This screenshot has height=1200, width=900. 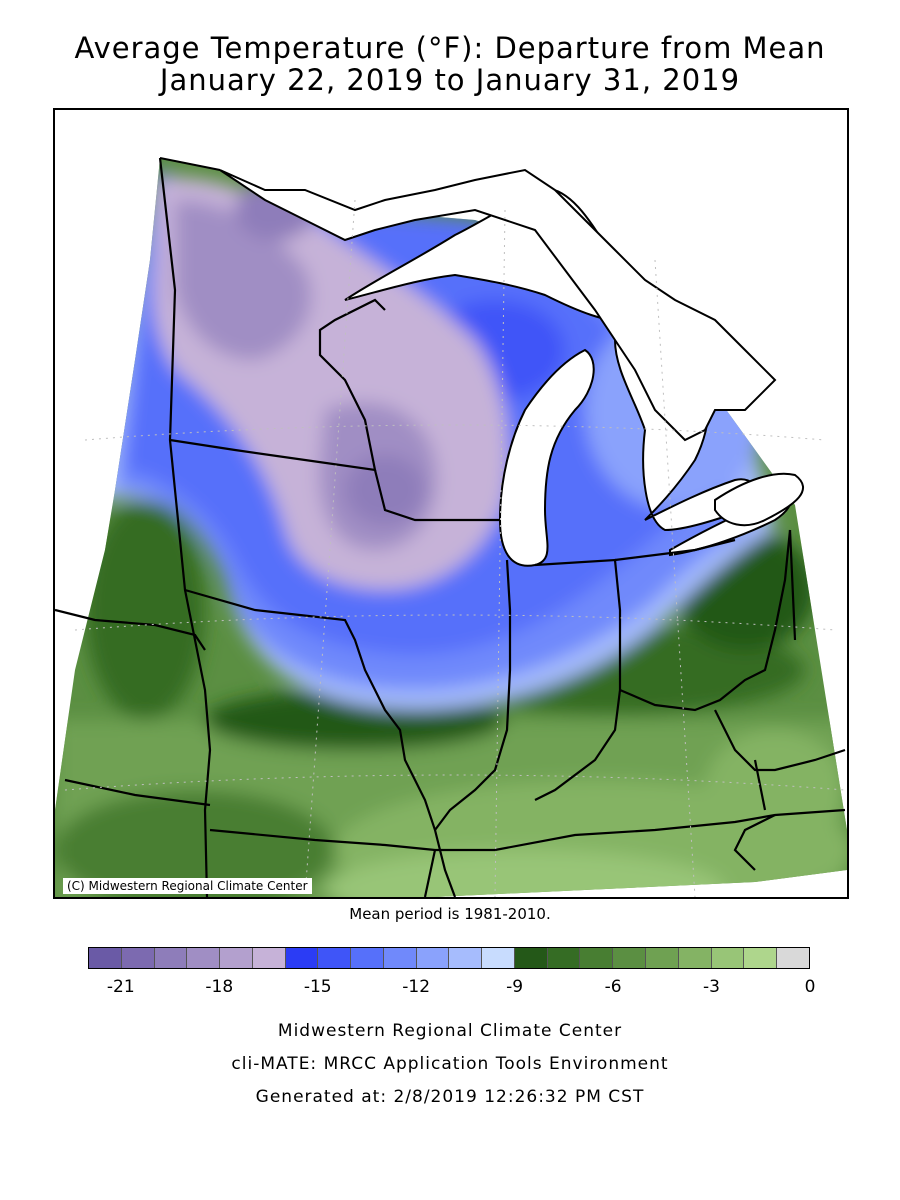 What do you see at coordinates (416, 987) in the screenshot?
I see `legend-tick-label: -12` at bounding box center [416, 987].